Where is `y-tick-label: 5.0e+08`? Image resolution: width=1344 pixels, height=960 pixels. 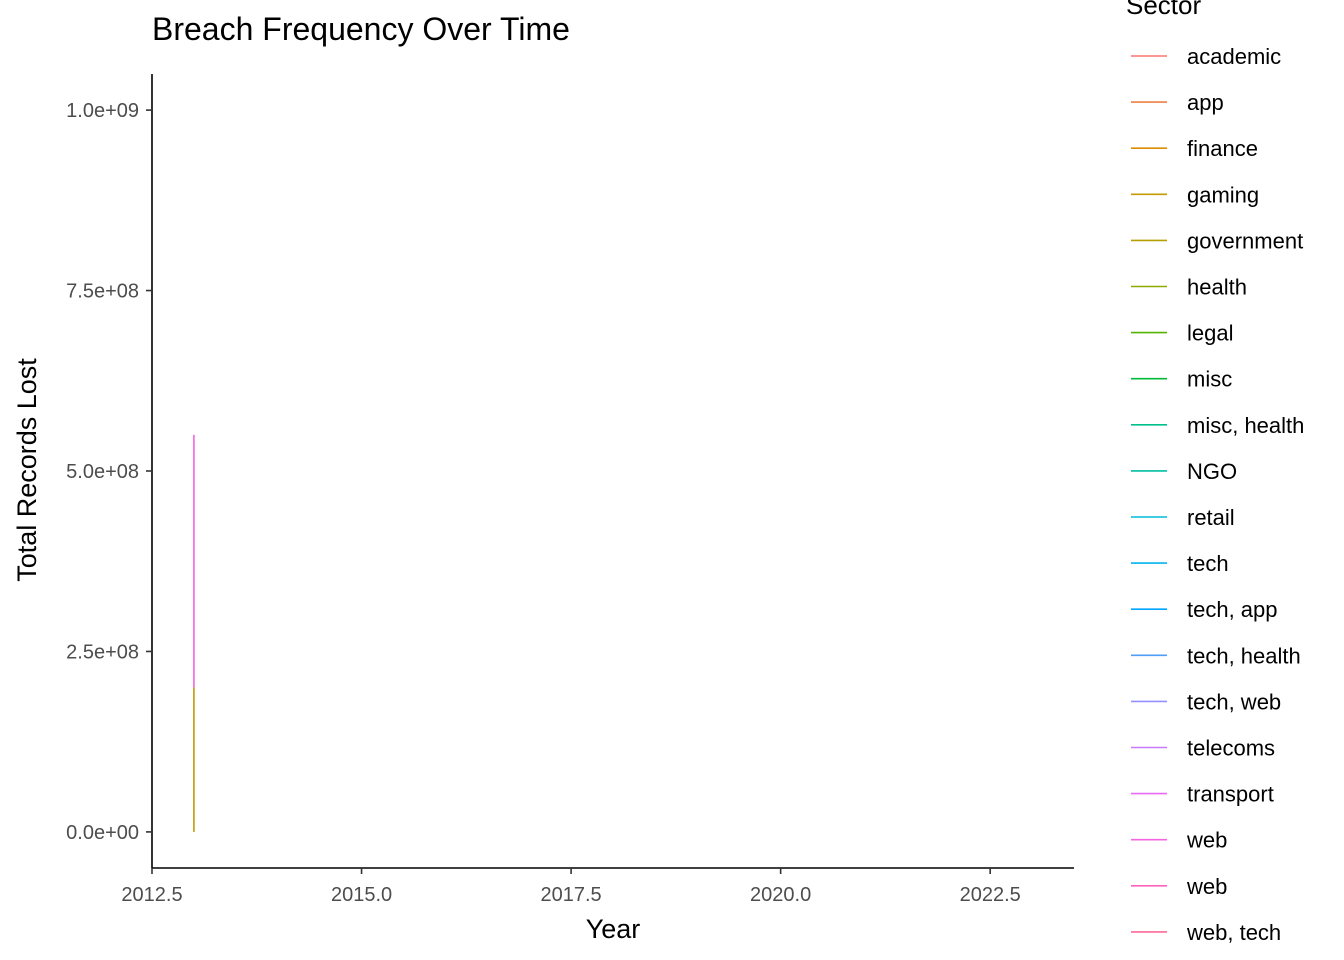
y-tick-label: 5.0e+08 is located at coordinates (102, 472).